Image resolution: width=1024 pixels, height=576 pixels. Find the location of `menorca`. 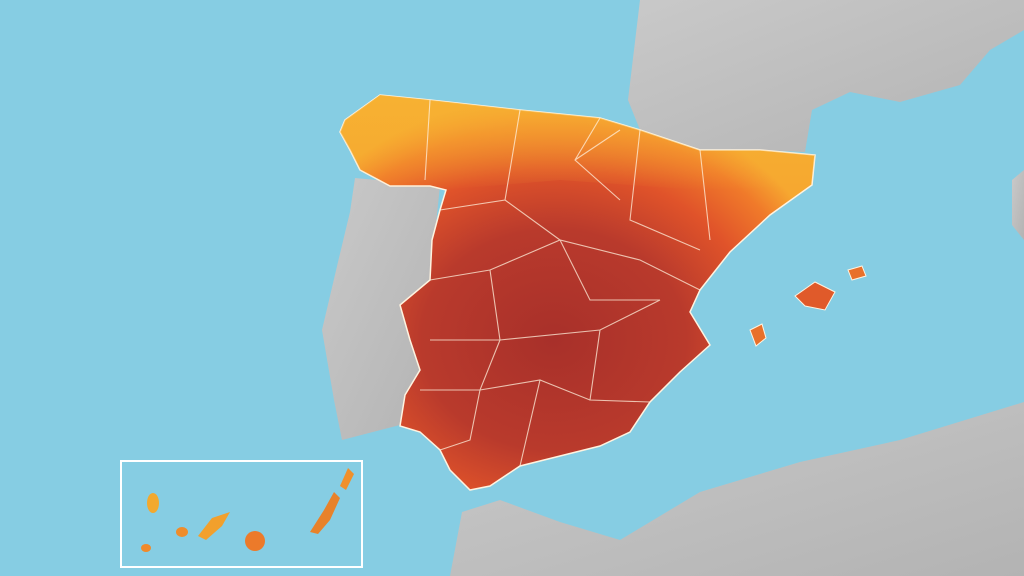

menorca is located at coordinates (857, 273).